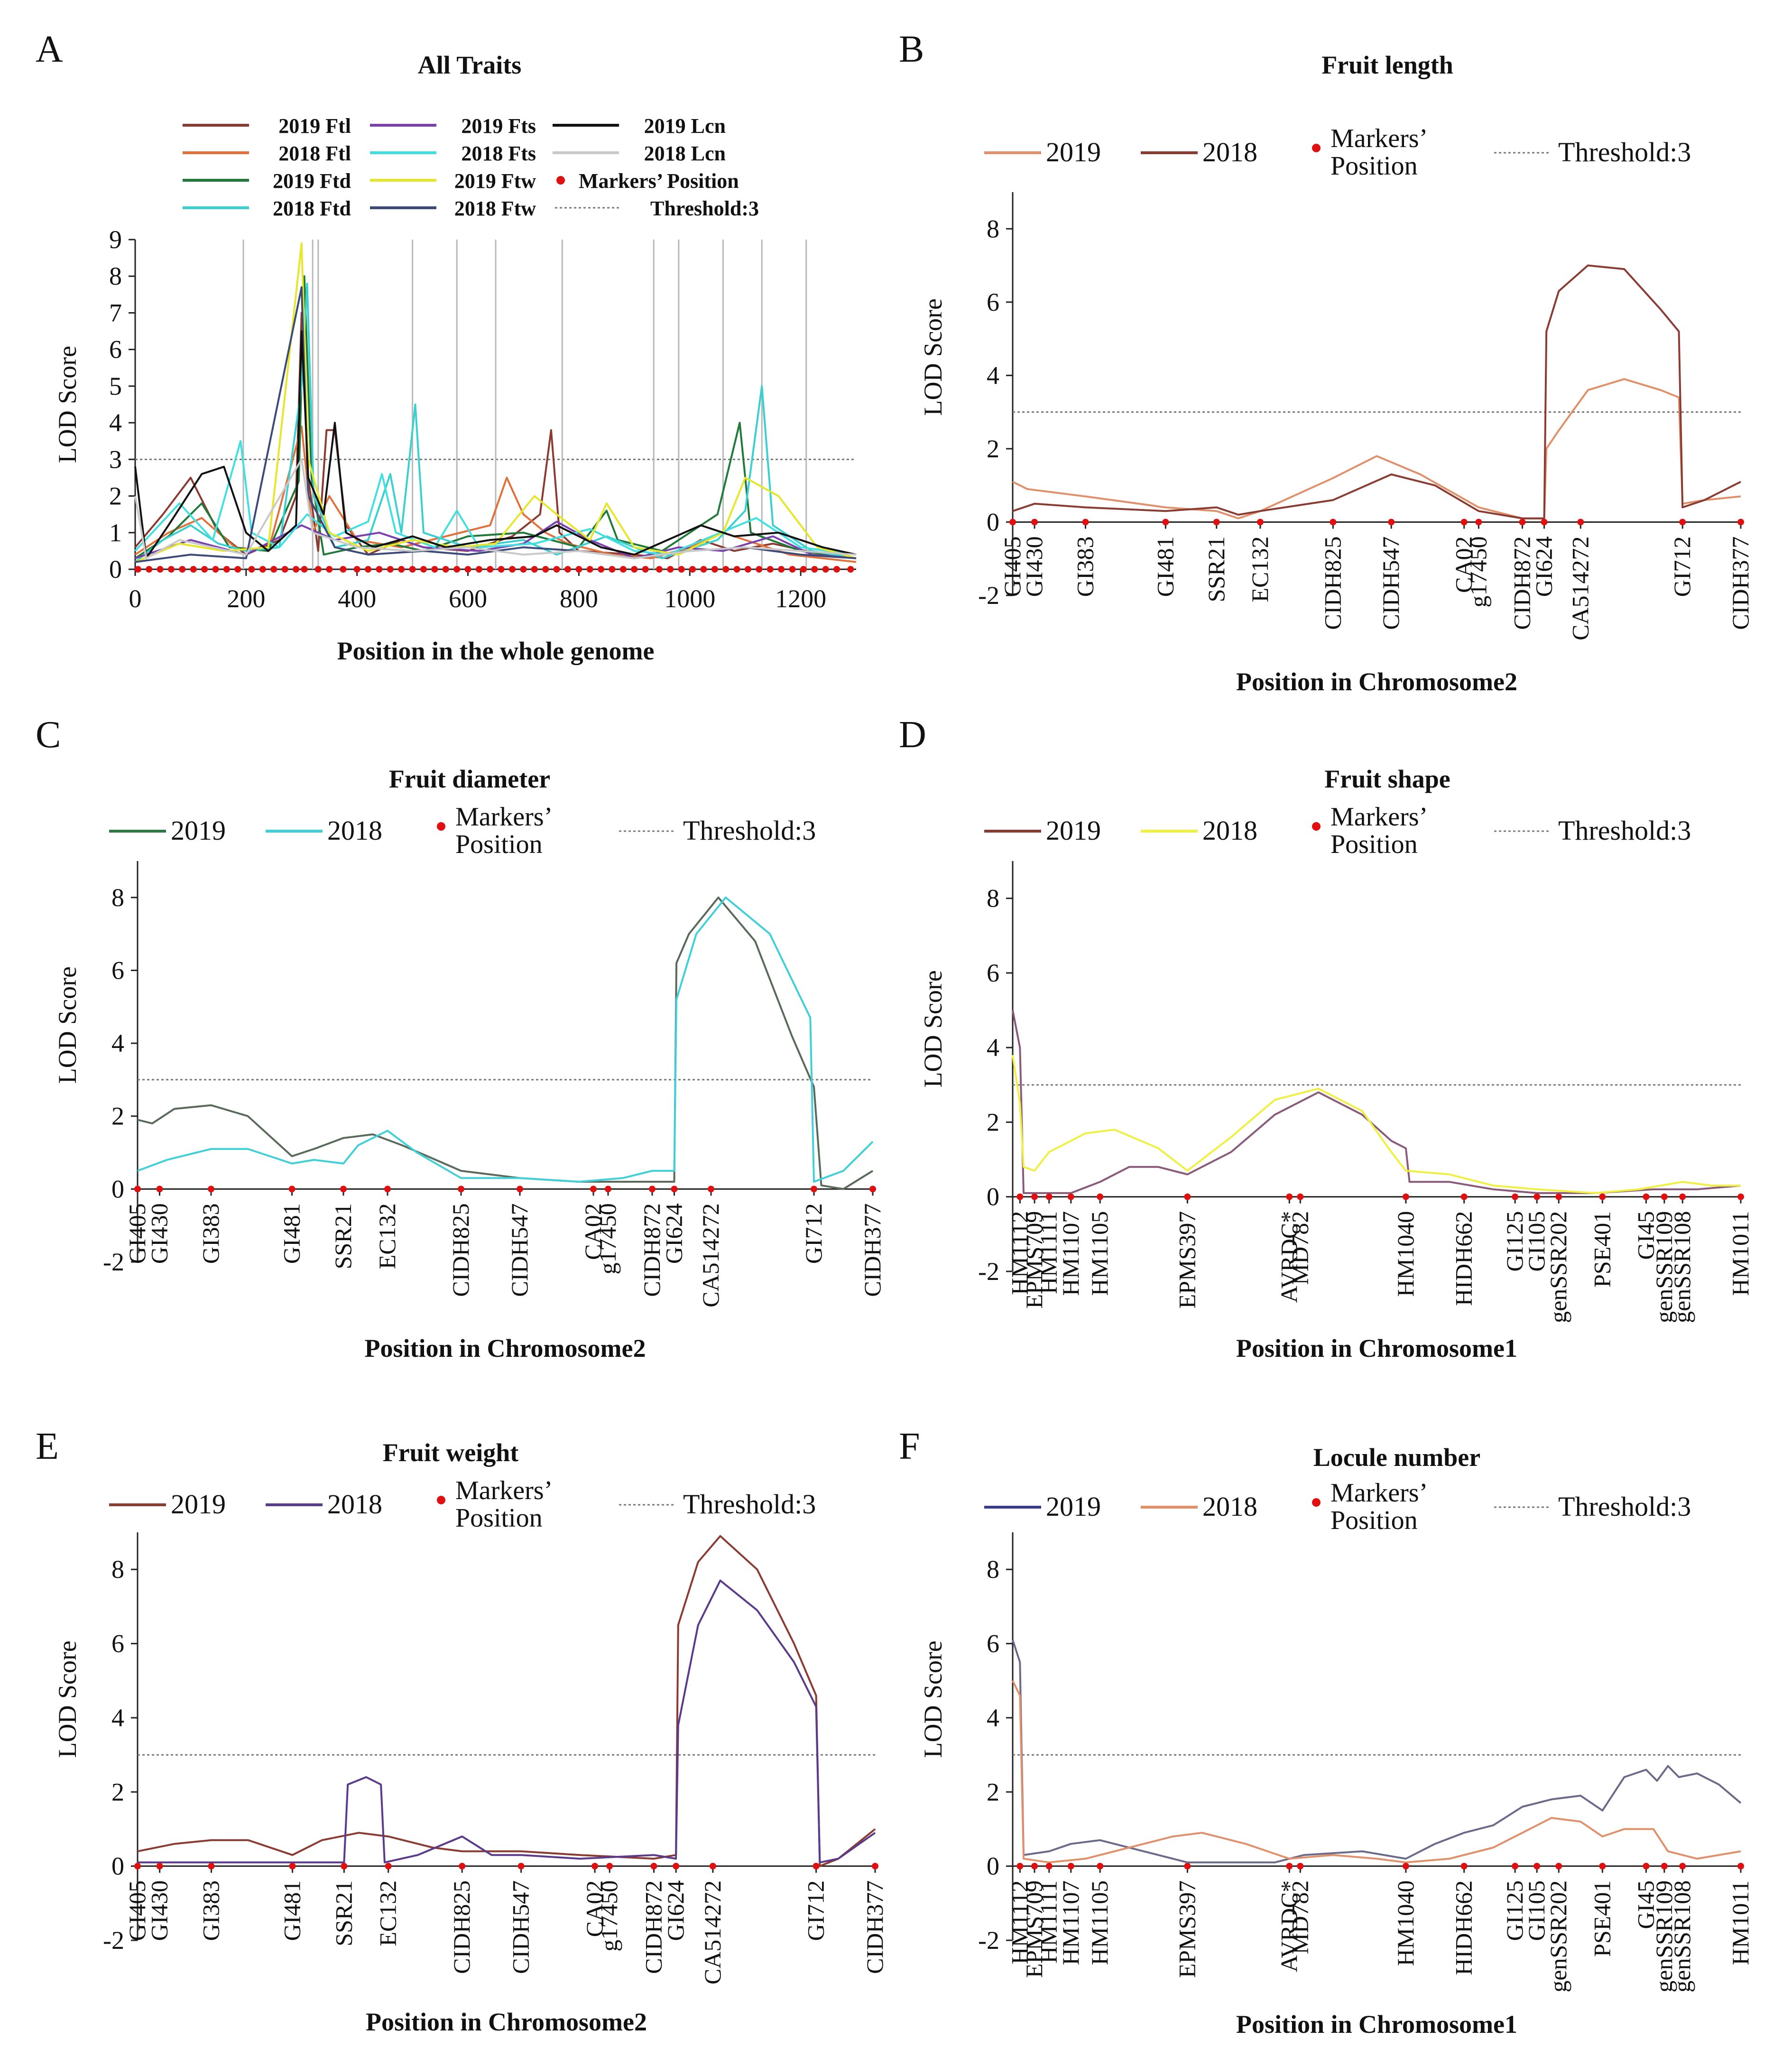 The height and width of the screenshot is (2048, 1792). I want to click on legend-threshold-label: Threshold:3, so click(749, 1504).